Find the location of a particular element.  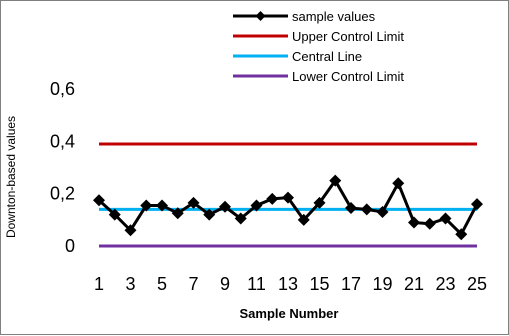

legend-label-lower-control-limit: Lower Control Limit is located at coordinates (348, 76).